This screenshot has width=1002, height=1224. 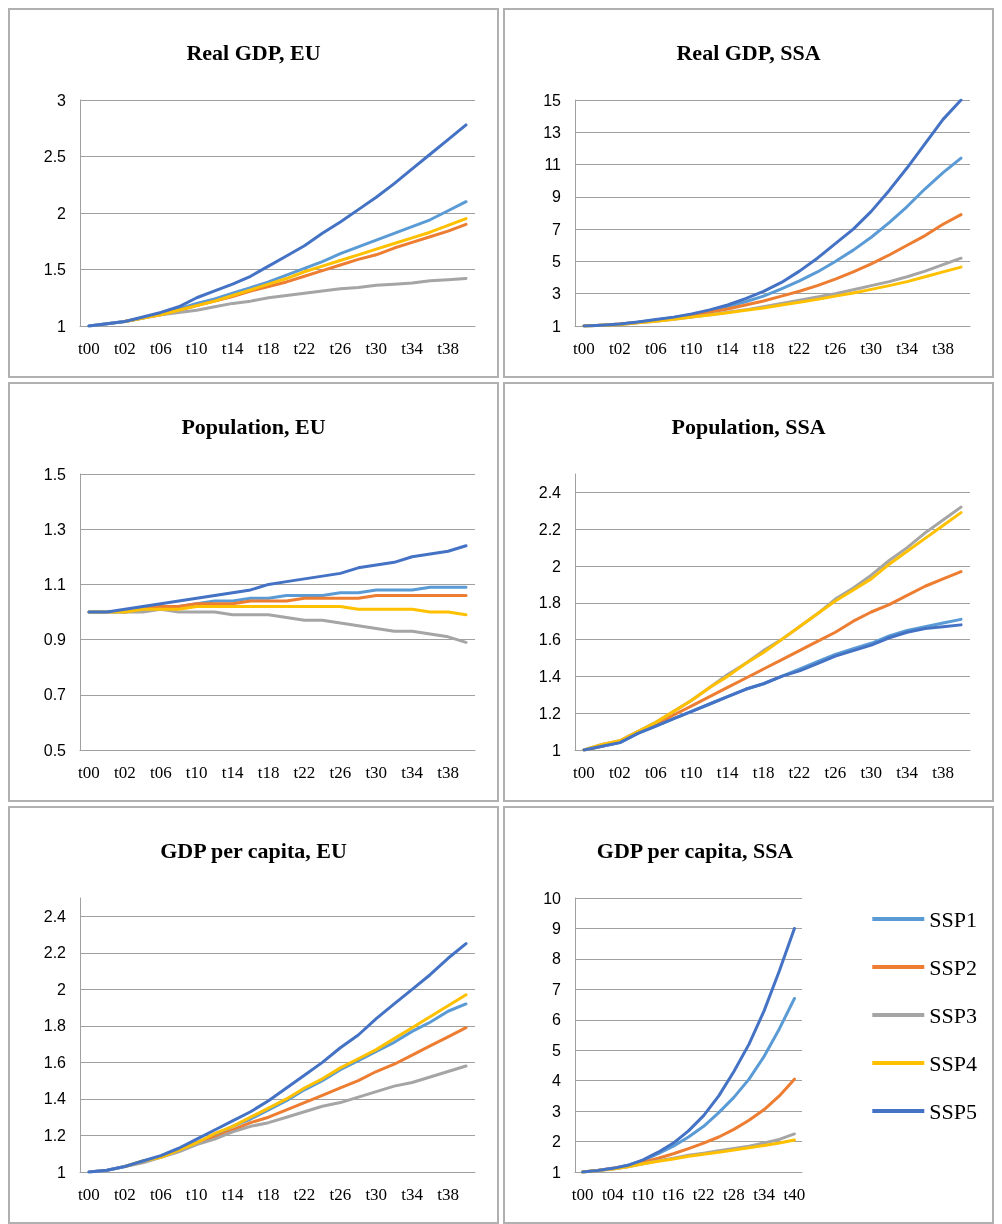 What do you see at coordinates (794, 1194) in the screenshot?
I see `x-tick-label: t40` at bounding box center [794, 1194].